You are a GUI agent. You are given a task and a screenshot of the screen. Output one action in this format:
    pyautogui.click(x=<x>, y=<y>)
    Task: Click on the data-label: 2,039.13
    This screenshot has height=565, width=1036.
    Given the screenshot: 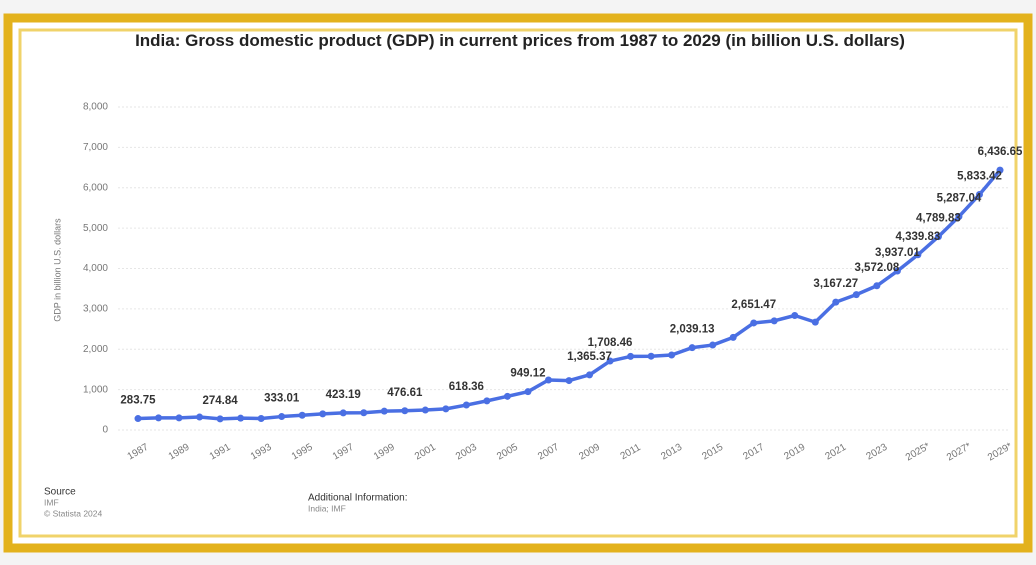 What is the action you would take?
    pyautogui.click(x=692, y=330)
    